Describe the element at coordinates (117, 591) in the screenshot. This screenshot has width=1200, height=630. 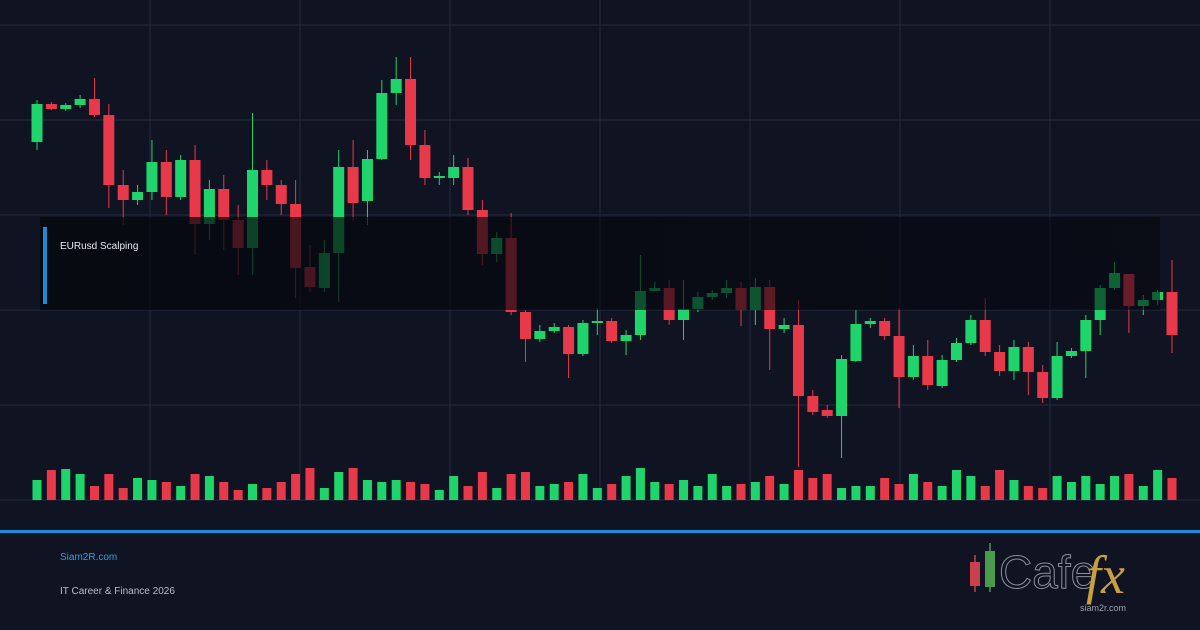
I see `footer-tagline: IT Career & Finance 2026` at that location.